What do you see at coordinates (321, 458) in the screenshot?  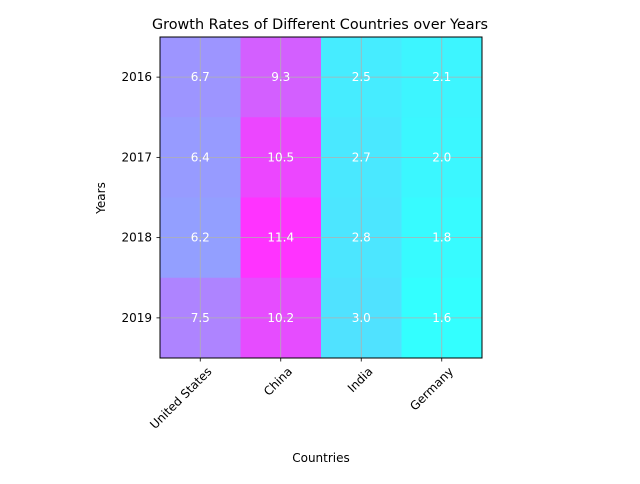 I see `x-axis-label: Countries` at bounding box center [321, 458].